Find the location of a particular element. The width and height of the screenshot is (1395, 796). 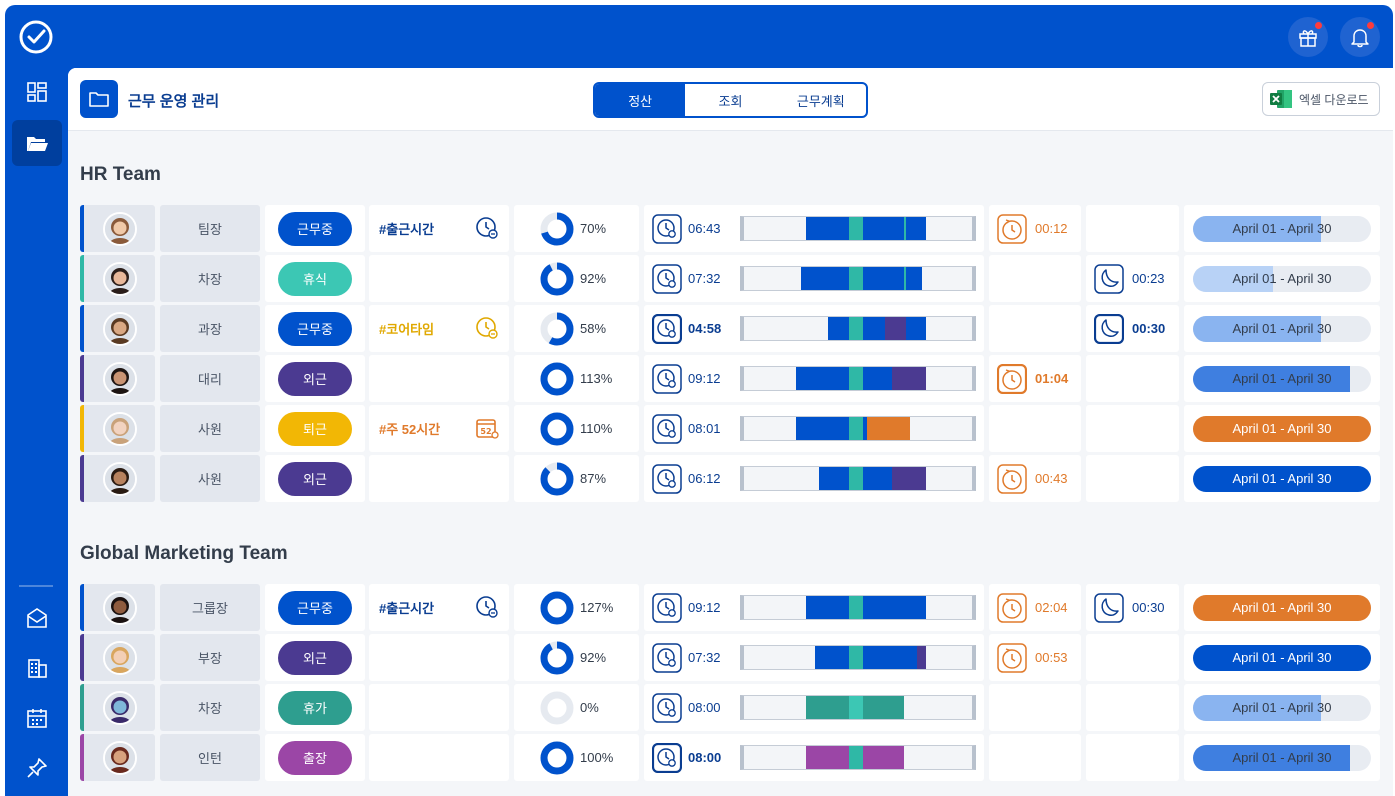

work-time-cell: 04:58 is located at coordinates (814, 328).